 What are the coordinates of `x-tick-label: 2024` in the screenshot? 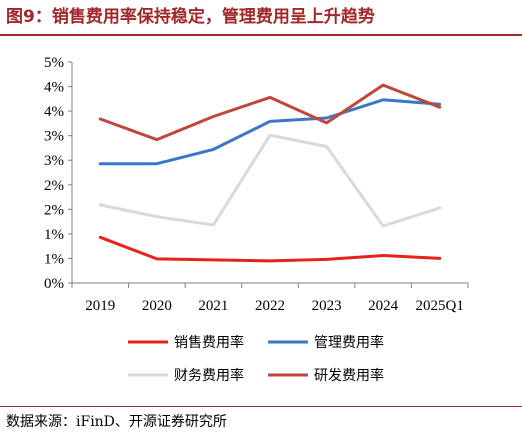 It's located at (383, 306).